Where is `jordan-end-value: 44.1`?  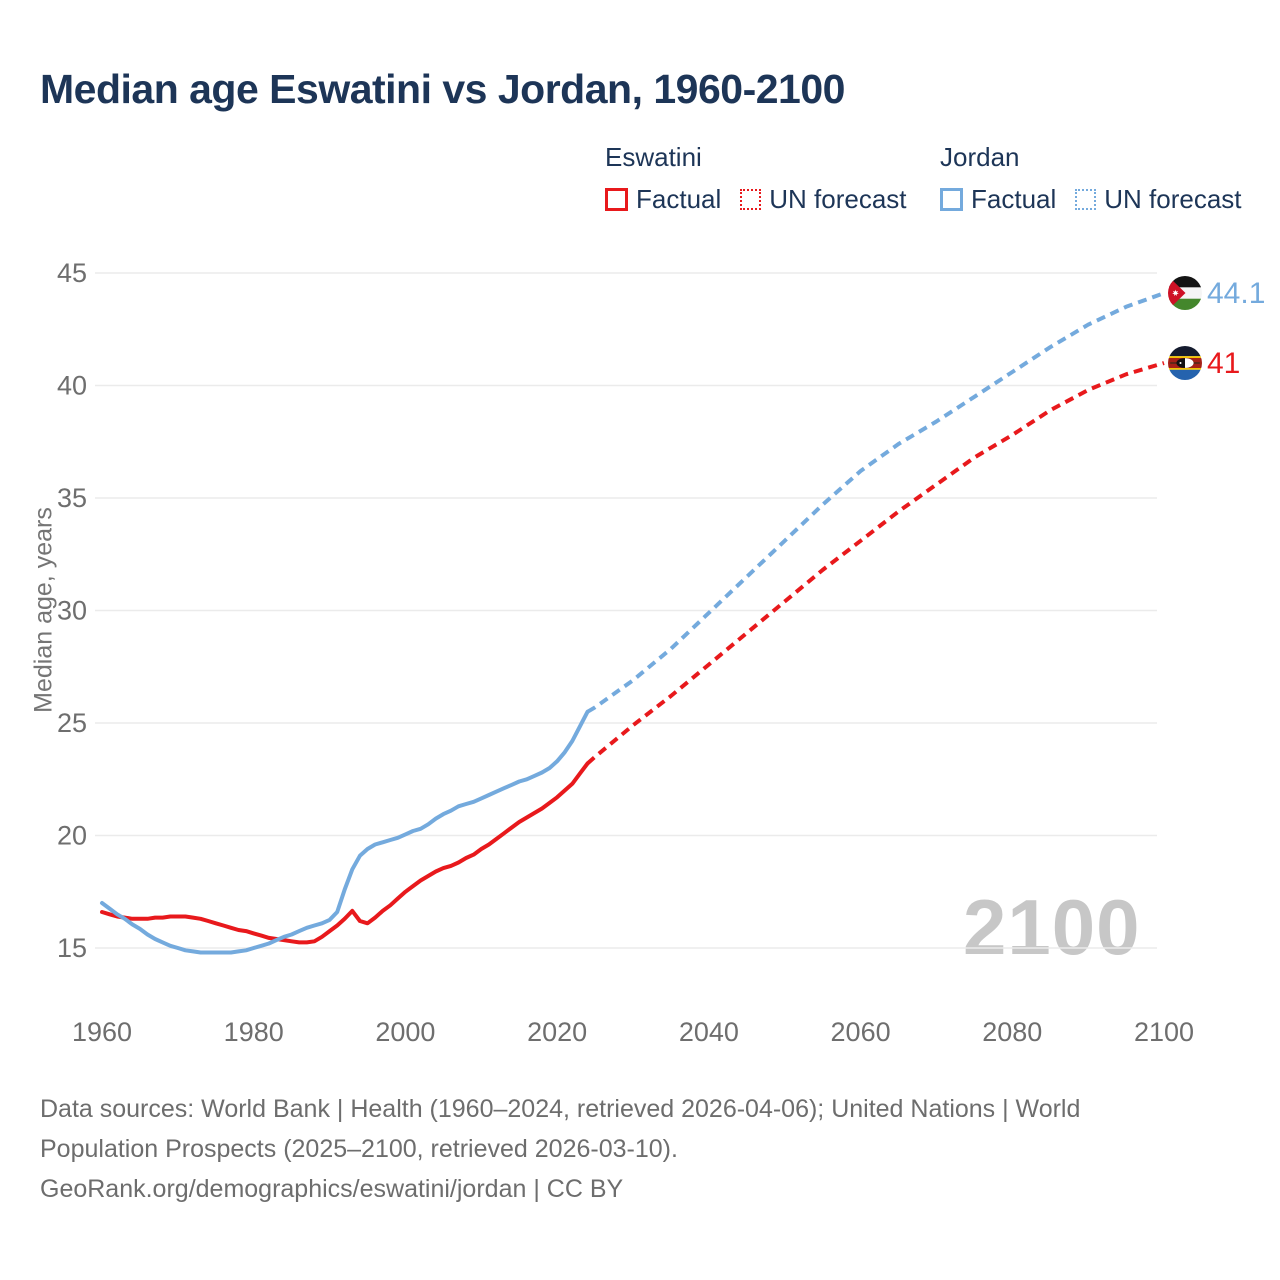 jordan-end-value: 44.1 is located at coordinates (1236, 293).